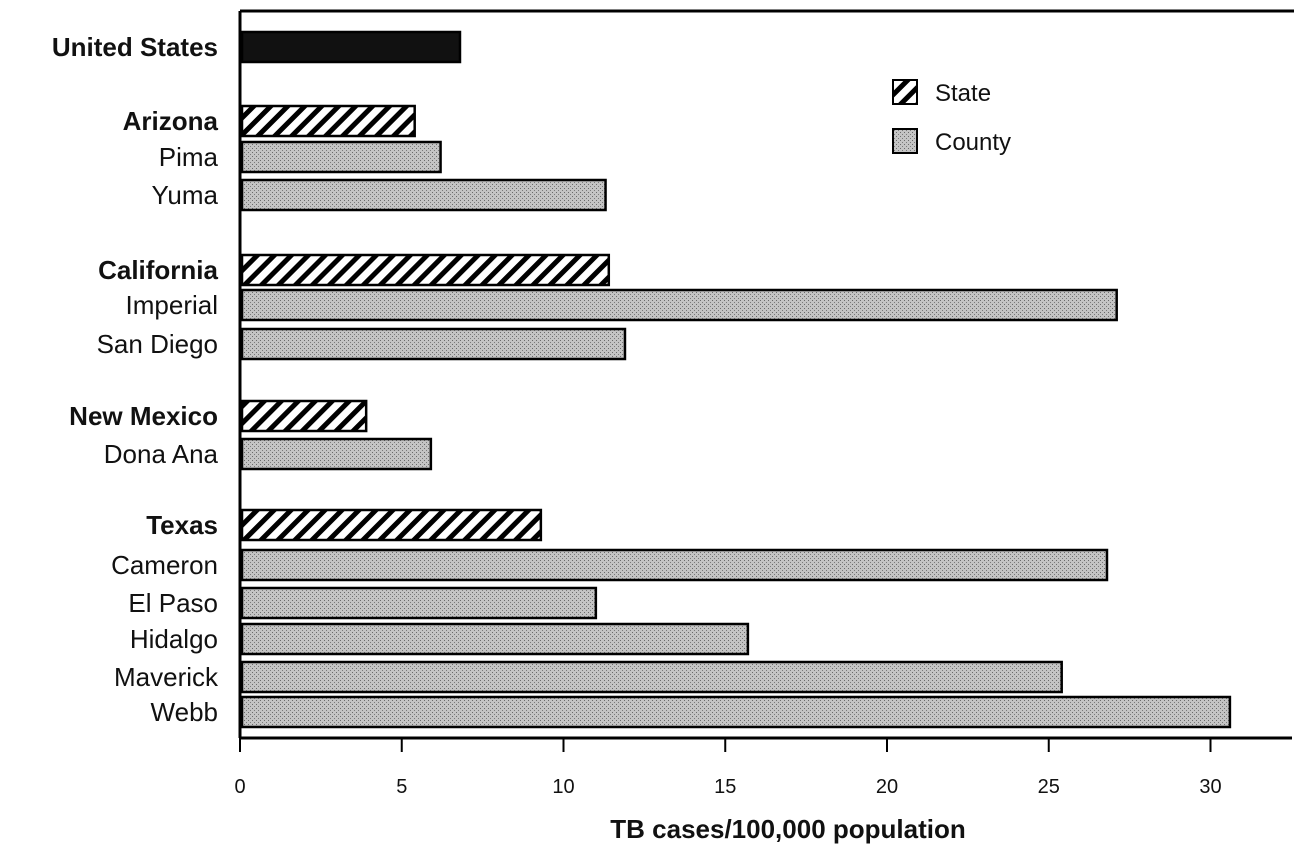  What do you see at coordinates (143, 416) in the screenshot?
I see `category-label-new-mexico: New Mexico` at bounding box center [143, 416].